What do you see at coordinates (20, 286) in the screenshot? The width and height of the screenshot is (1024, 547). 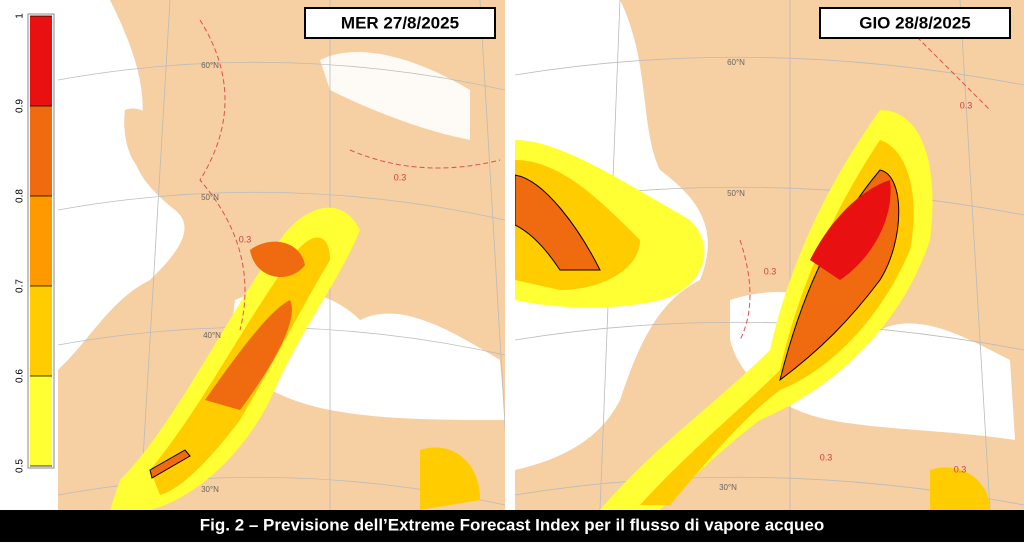 I see `colorbar-tick-label: 0.7` at bounding box center [20, 286].